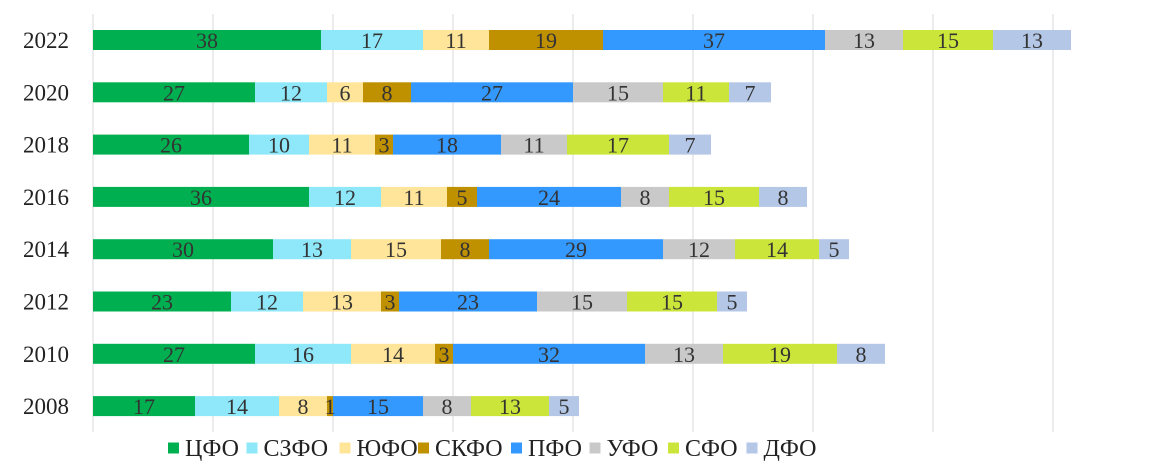 The image size is (1168, 464). I want to click on legend-label: ПФО, so click(555, 449).